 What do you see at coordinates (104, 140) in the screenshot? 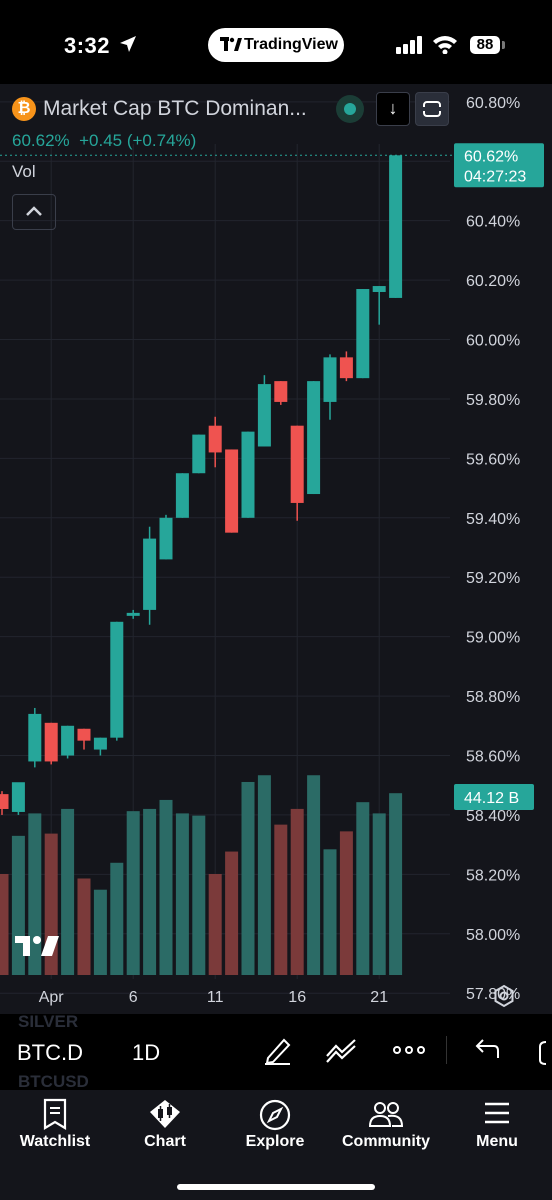
I see `price-change-line: 60.62% +0.45 (+0.74%)` at bounding box center [104, 140].